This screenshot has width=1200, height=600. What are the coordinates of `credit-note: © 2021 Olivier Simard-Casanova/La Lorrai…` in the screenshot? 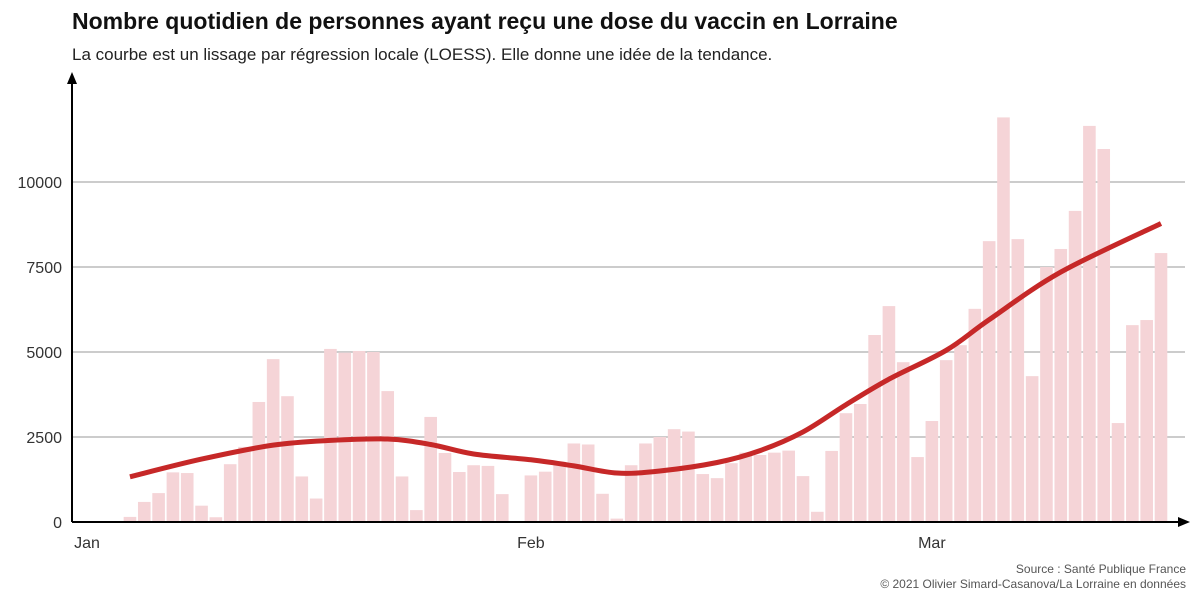 It's located at (1033, 584).